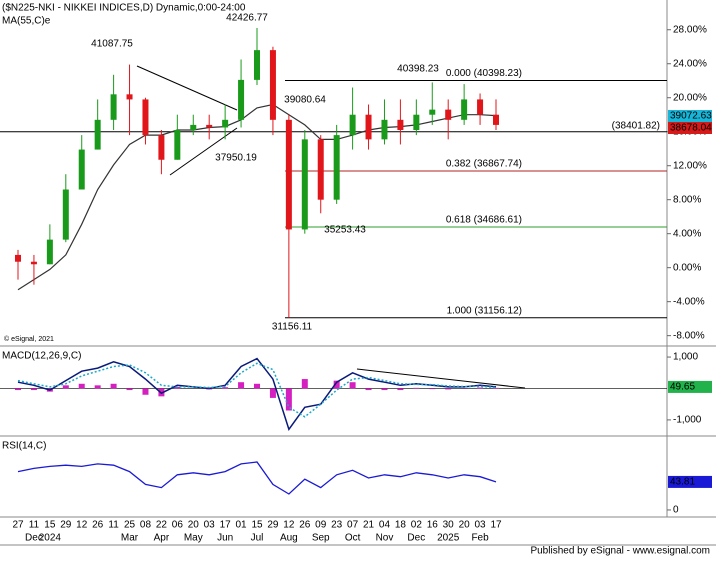 The width and height of the screenshot is (716, 564). Describe the element at coordinates (691, 128) in the screenshot. I see `last-value-label: 38678.04` at that location.